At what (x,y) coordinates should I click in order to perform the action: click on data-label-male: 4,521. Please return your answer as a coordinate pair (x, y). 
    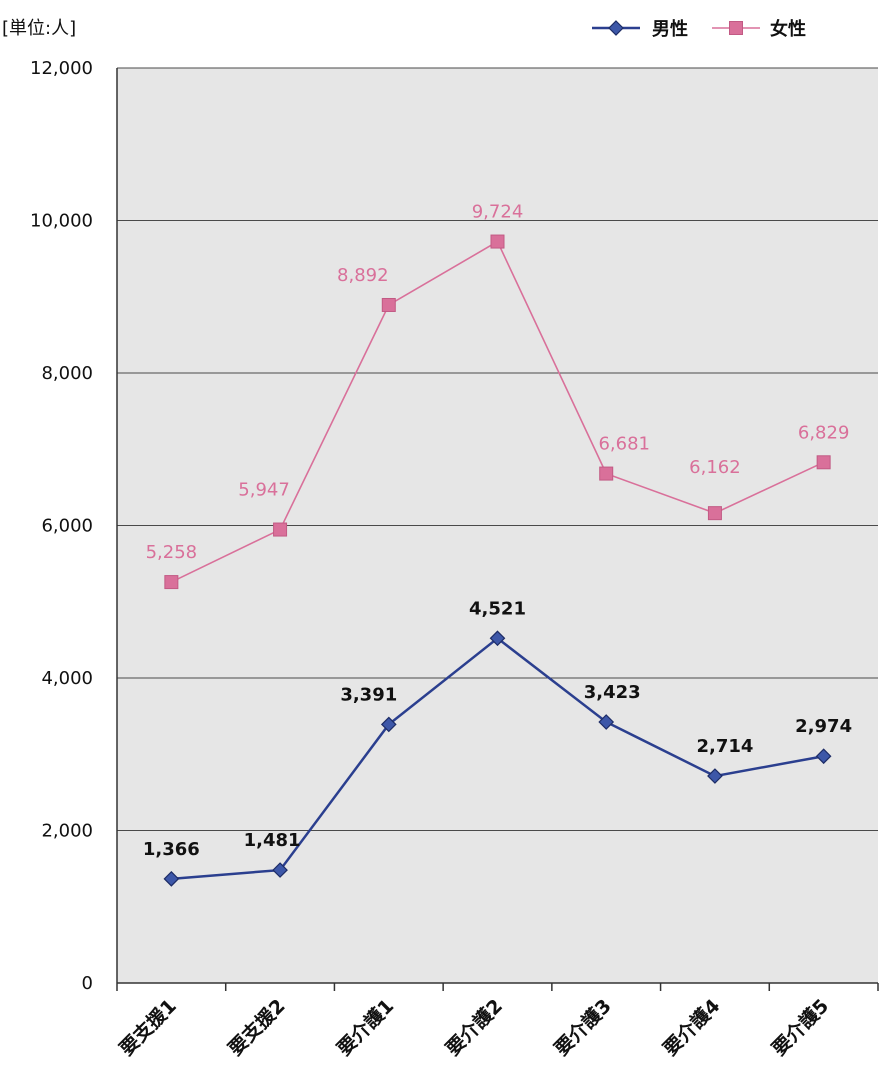
    Looking at the image, I should click on (497, 608).